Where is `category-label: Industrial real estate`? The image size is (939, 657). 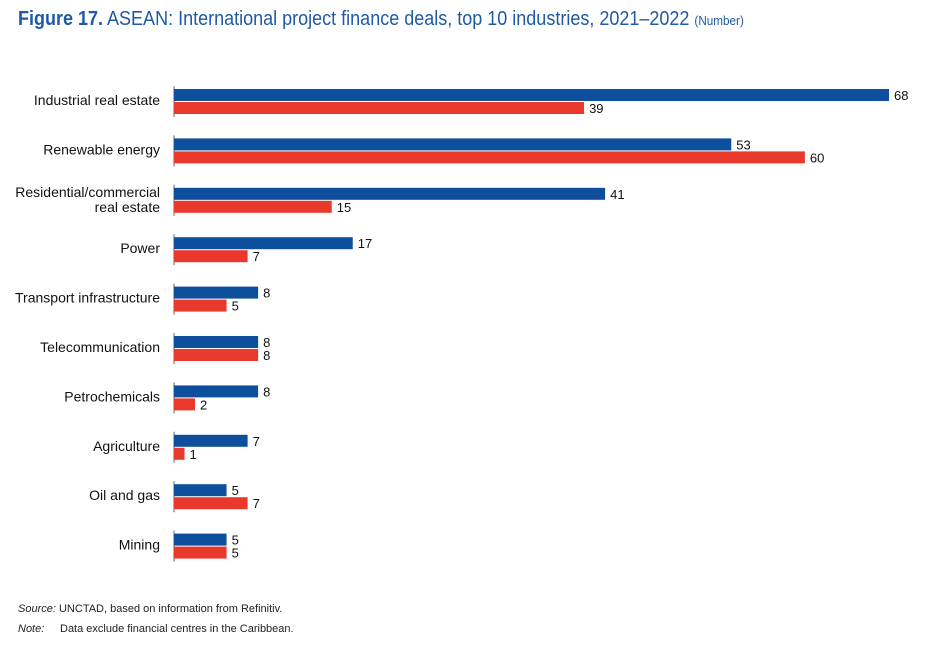
category-label: Industrial real estate is located at coordinates (97, 100).